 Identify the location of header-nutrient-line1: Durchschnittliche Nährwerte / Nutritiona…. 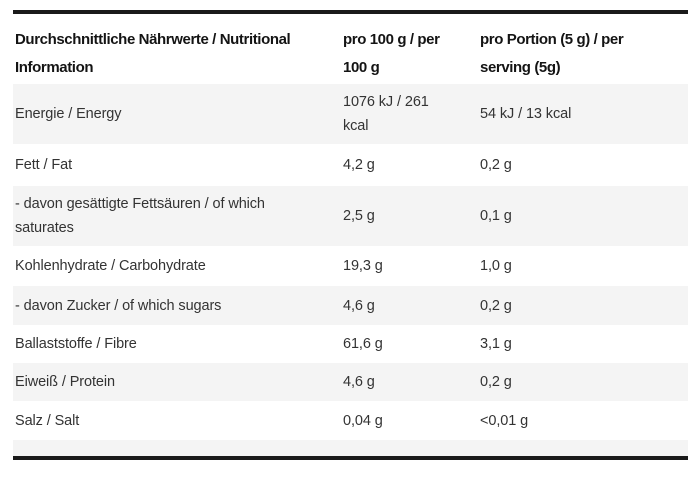
(153, 39).